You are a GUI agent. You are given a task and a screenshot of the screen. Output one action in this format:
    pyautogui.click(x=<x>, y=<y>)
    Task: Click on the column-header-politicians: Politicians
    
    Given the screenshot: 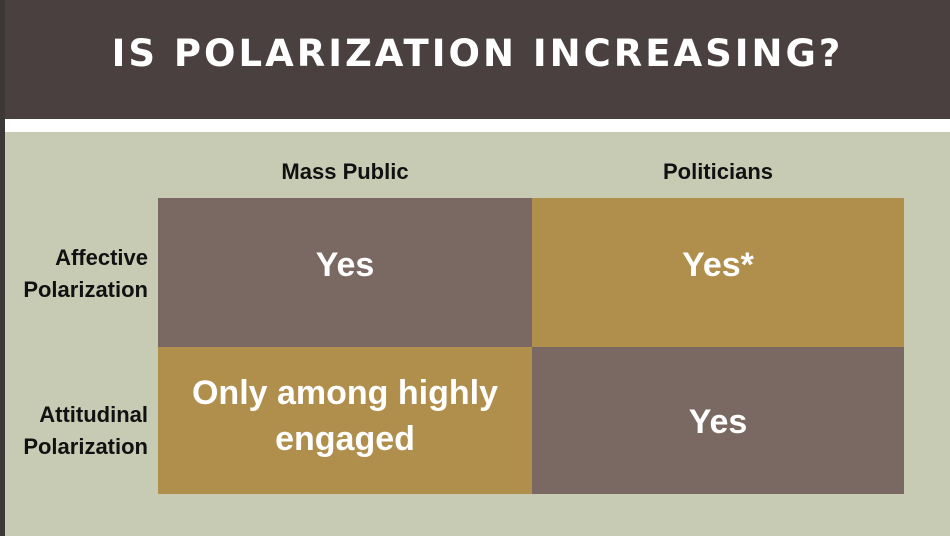 What is the action you would take?
    pyautogui.click(x=718, y=171)
    